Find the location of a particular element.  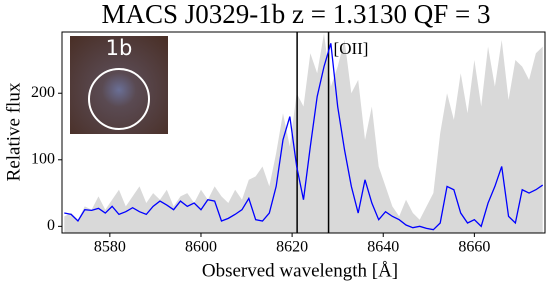

inset-image: 1b is located at coordinates (119, 85).